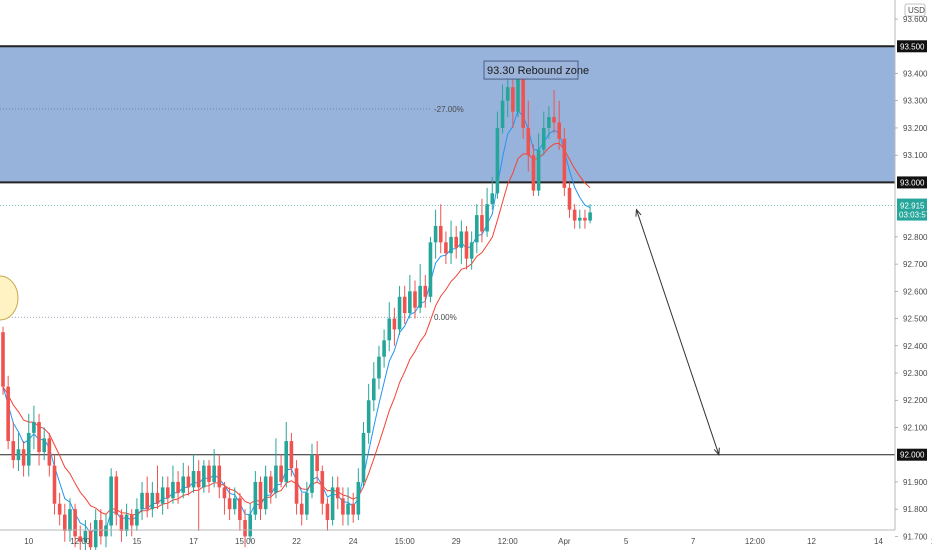 The width and height of the screenshot is (932, 550). What do you see at coordinates (538, 71) in the screenshot?
I see `zone-label: 93.30 Rebound zone` at bounding box center [538, 71].